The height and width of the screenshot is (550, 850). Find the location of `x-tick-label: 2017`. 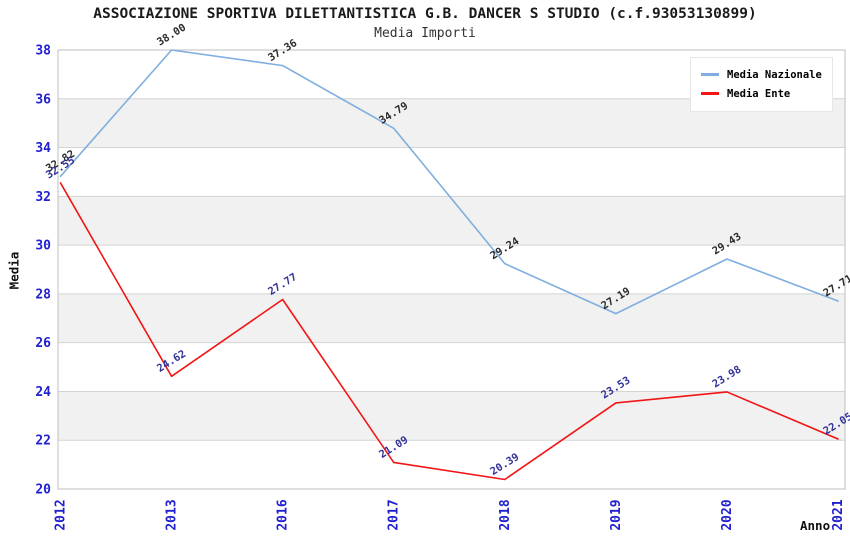

x-tick-label: 2017 is located at coordinates (394, 514).